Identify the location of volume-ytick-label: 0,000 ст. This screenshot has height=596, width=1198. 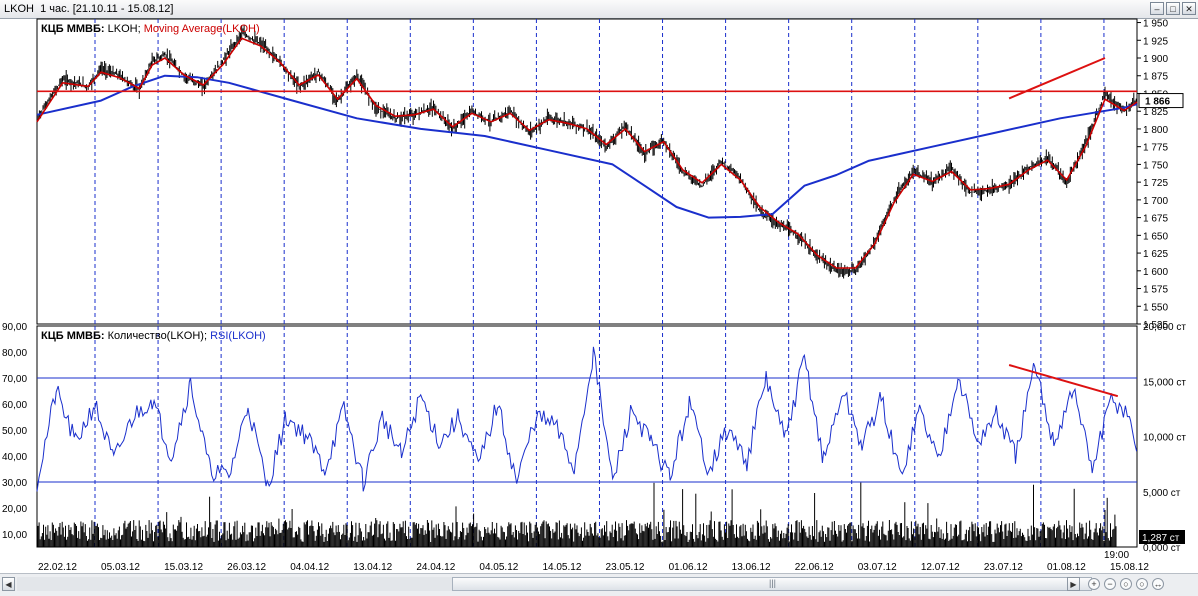
(1162, 548).